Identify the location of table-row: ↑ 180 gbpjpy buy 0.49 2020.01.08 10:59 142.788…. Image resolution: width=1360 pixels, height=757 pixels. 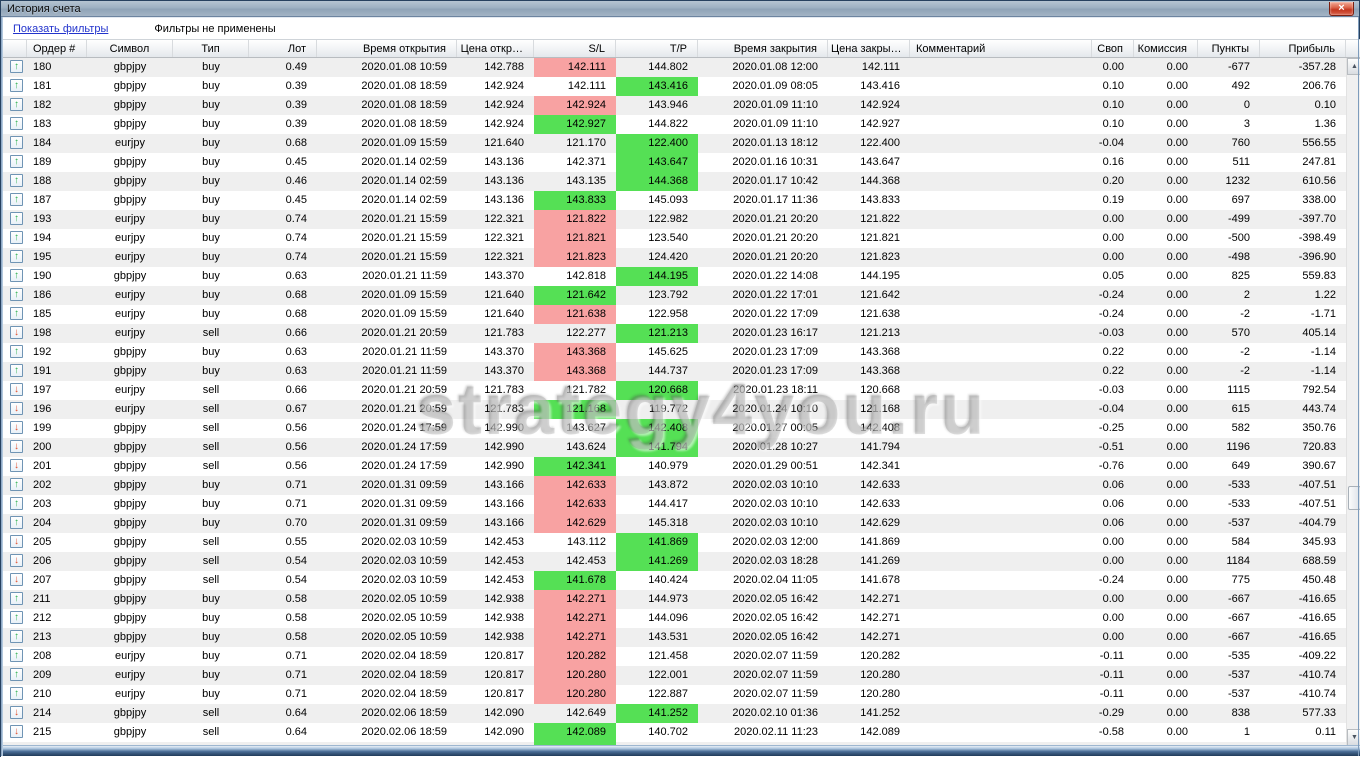
(673, 67).